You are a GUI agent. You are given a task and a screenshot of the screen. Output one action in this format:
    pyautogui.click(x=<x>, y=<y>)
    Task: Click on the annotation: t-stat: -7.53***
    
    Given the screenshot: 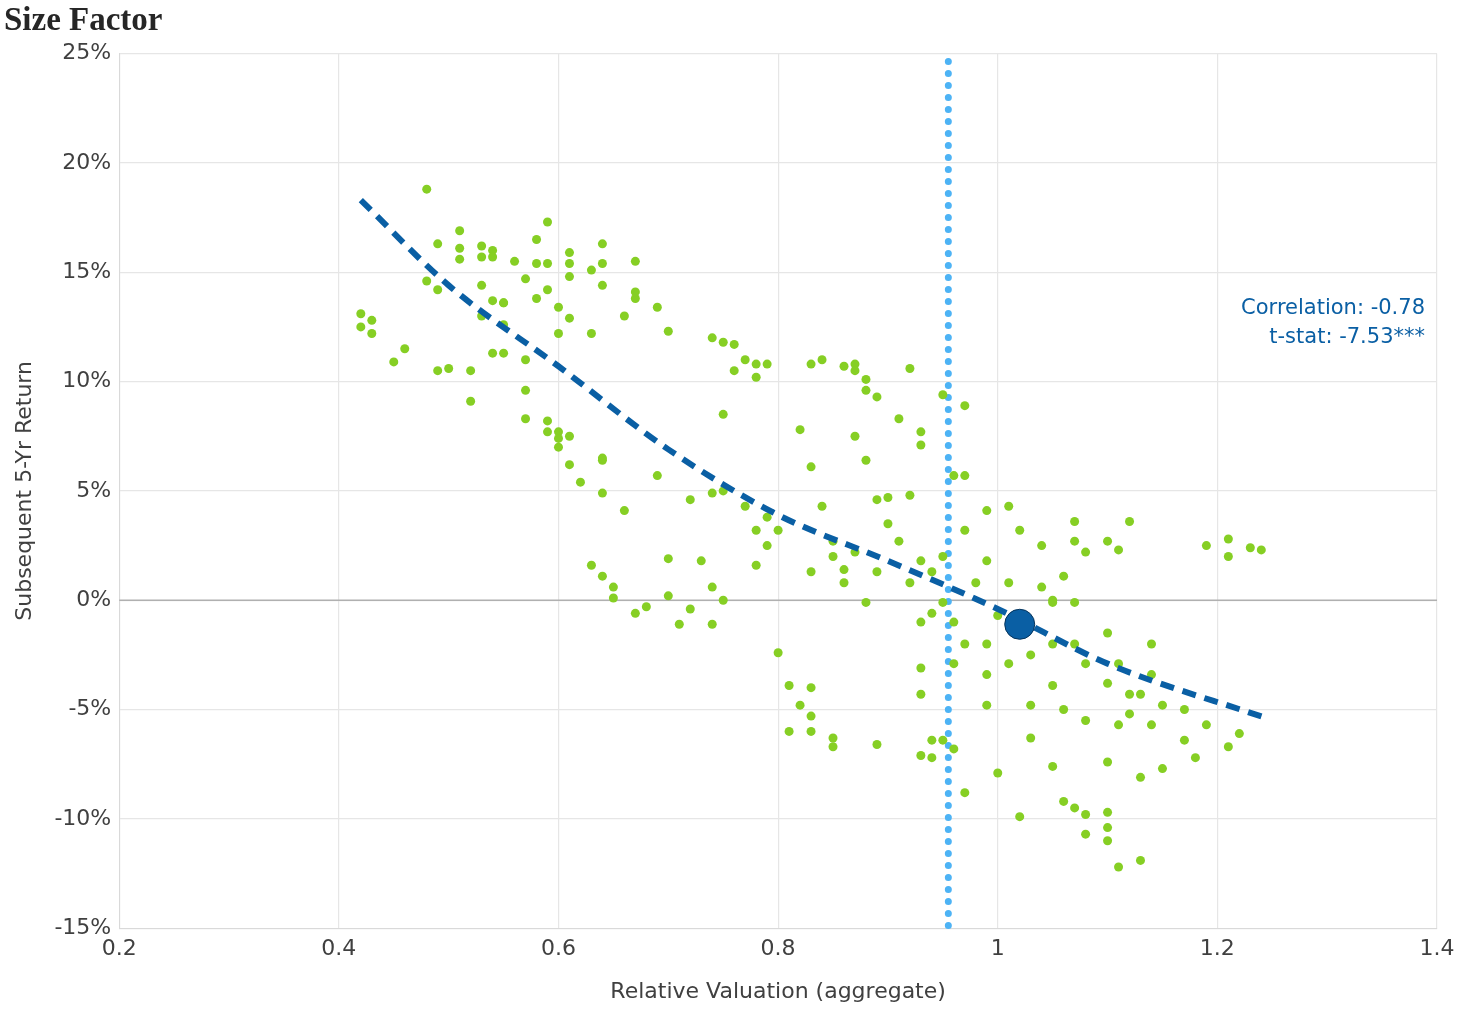 What is the action you would take?
    pyautogui.click(x=1347, y=336)
    